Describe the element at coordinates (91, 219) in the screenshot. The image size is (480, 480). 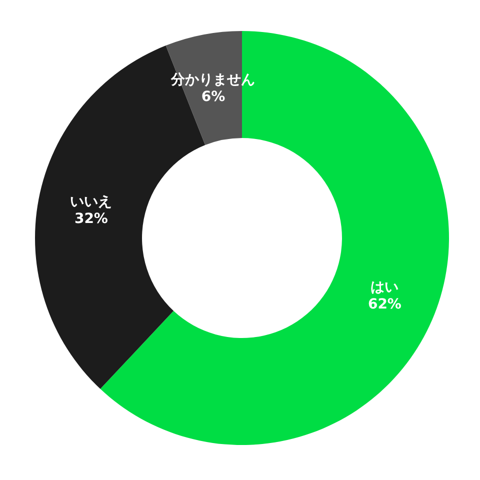
I see `data-label: 32%` at that location.